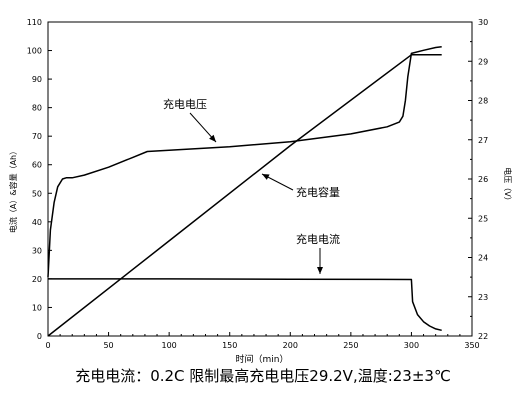  Describe the element at coordinates (318, 239) in the screenshot. I see `annotation-current-label: 充电电流` at that location.